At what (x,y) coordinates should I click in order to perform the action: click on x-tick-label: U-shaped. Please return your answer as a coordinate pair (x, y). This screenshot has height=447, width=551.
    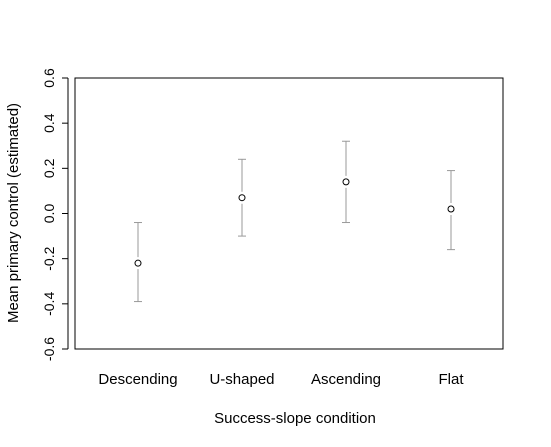
    Looking at the image, I should click on (241, 379).